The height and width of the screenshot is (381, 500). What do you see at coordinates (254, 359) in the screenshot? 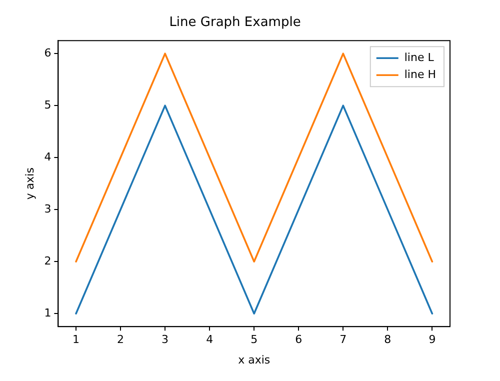
I see `x-axis-title: x axis` at bounding box center [254, 359].